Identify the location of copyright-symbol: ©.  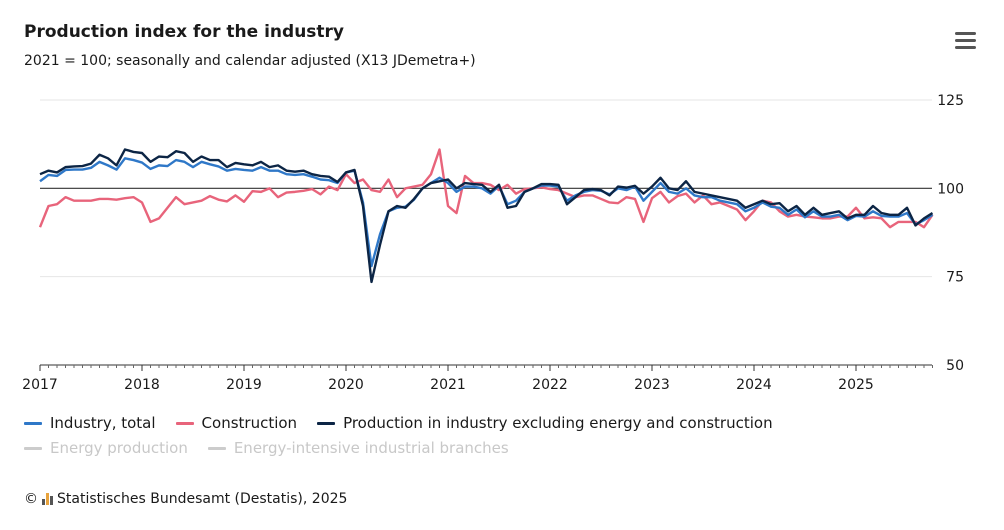
(31, 499).